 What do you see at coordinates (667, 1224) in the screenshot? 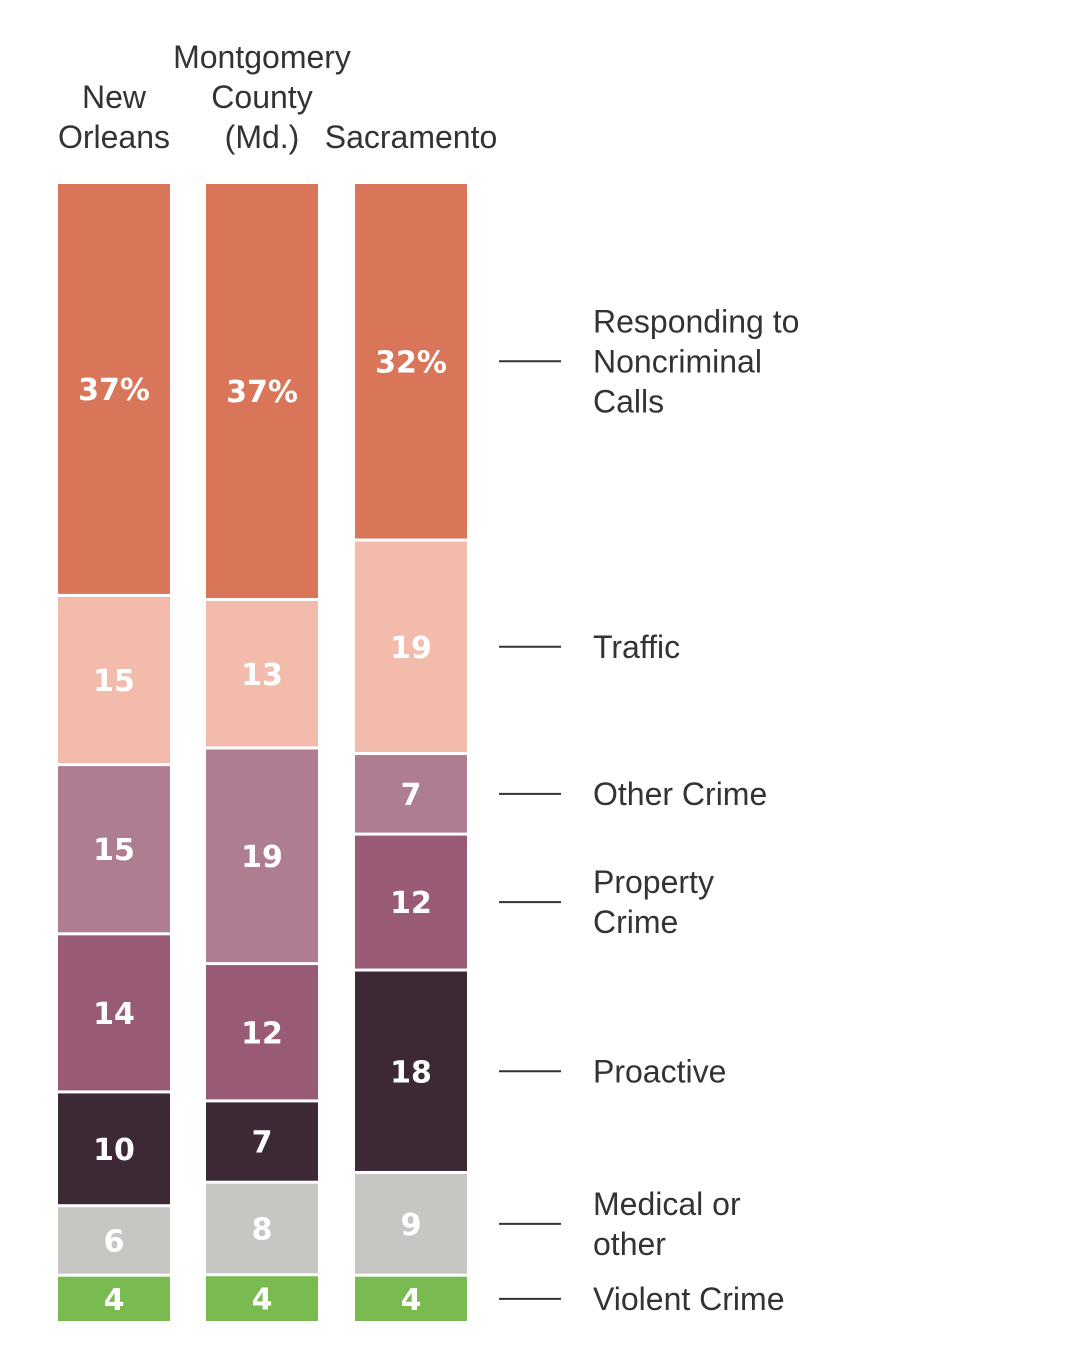
I see `legend-label-medical-or-other: Medical or other` at bounding box center [667, 1224].